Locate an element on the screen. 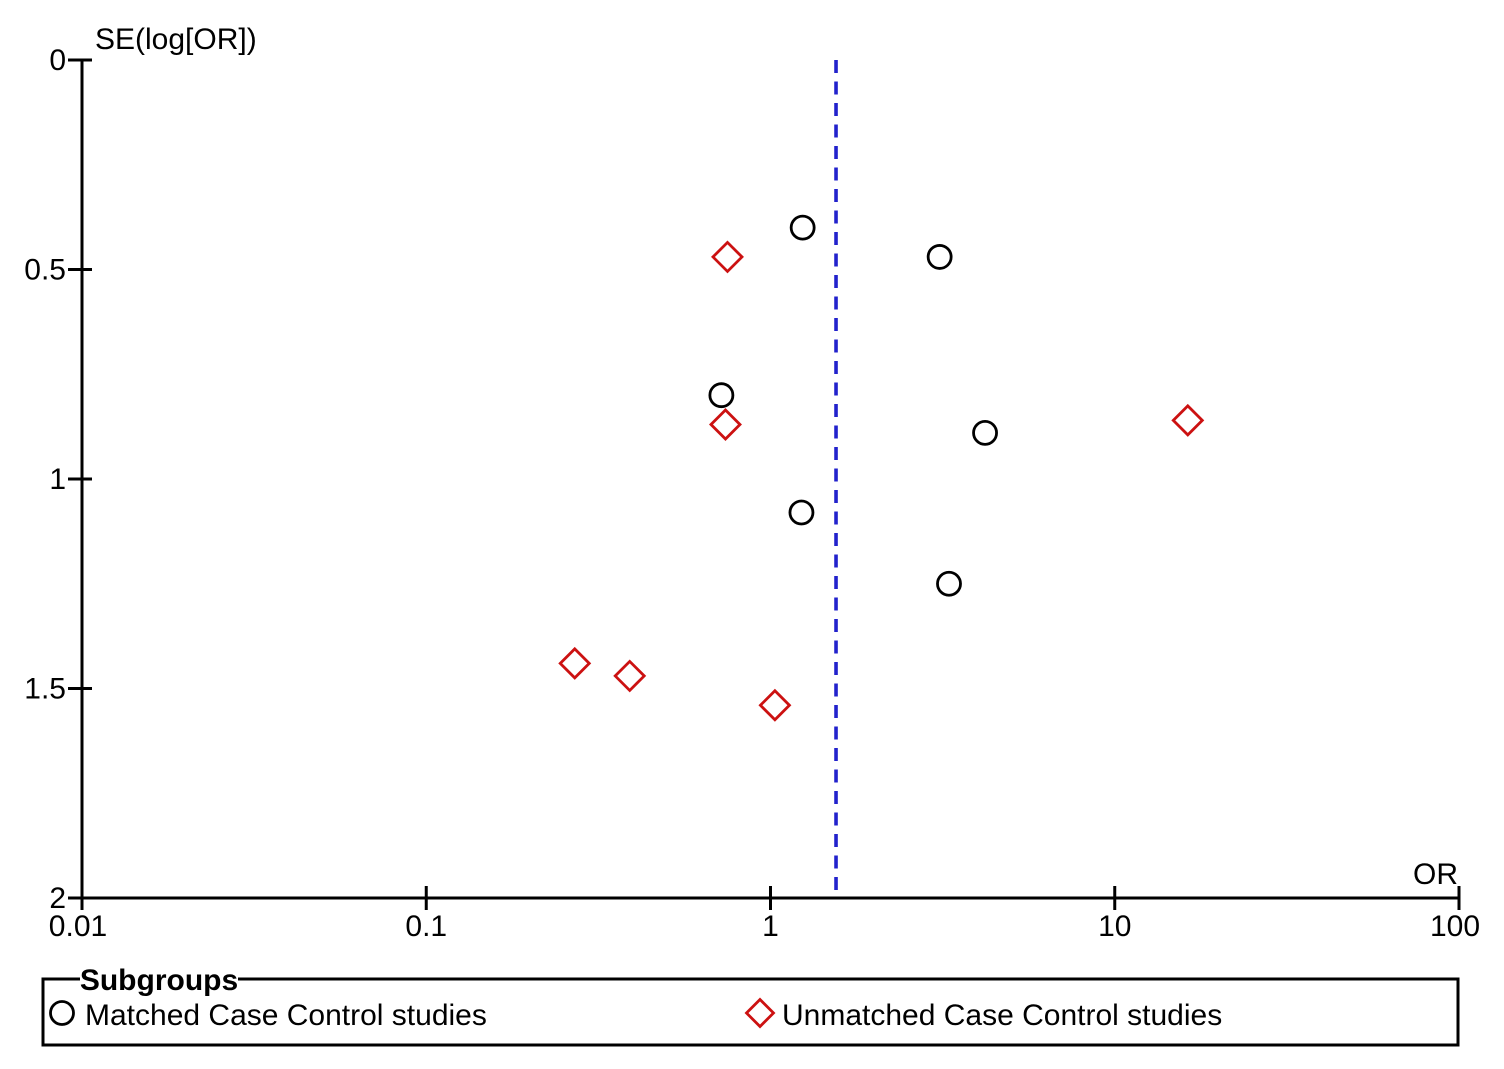 The height and width of the screenshot is (1069, 1504). x-axis-tick-labels: 0.01 0.1 1 10 100 is located at coordinates (764, 926).